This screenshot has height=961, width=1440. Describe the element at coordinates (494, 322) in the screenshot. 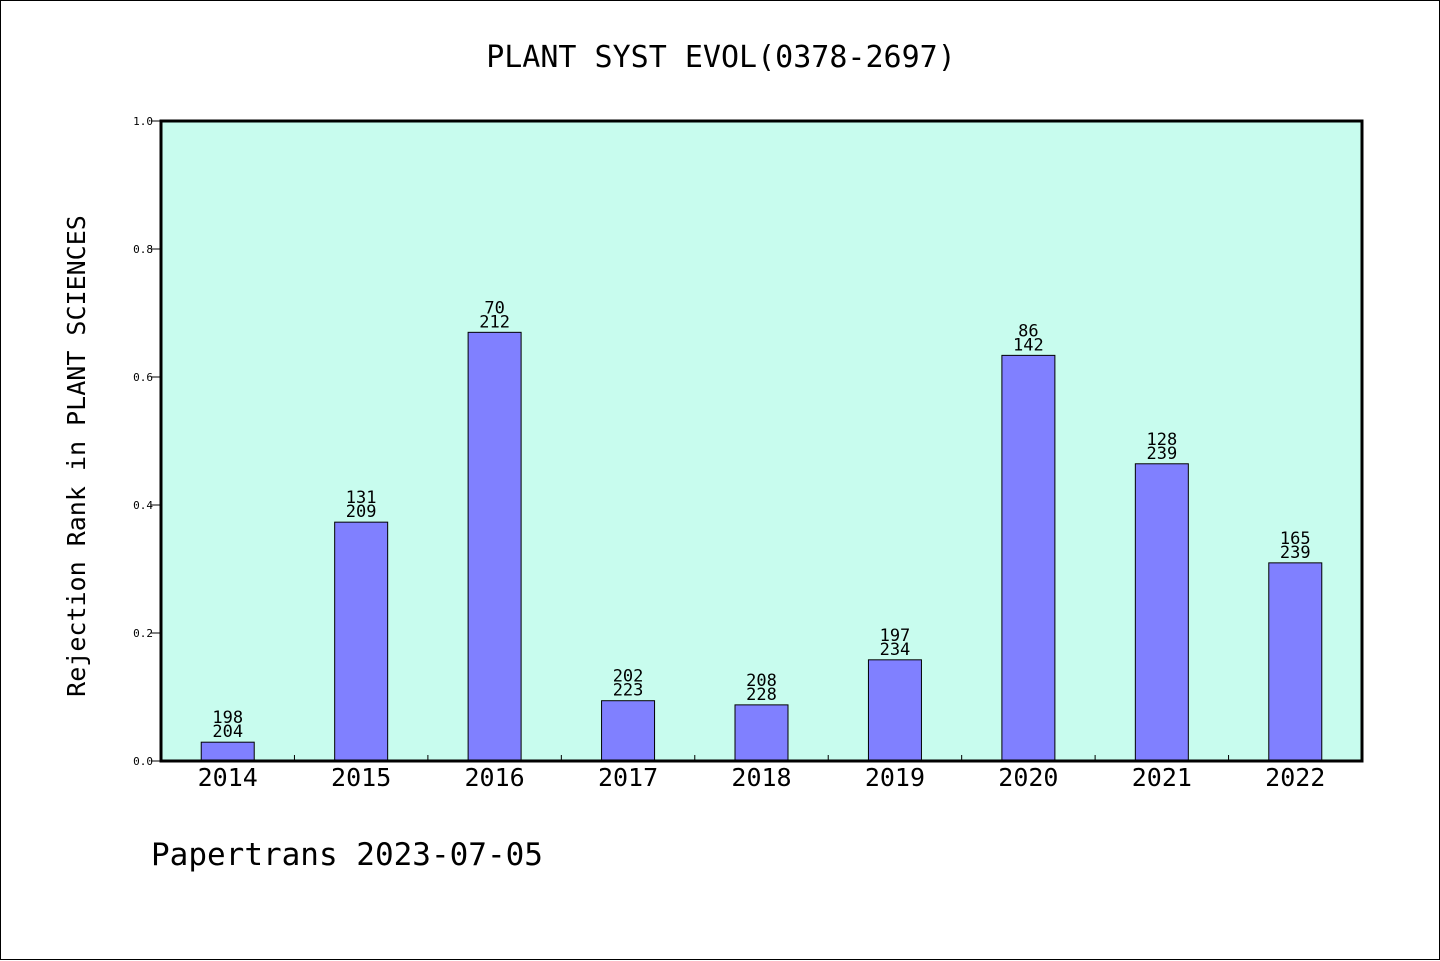

I see `bar-label-bottom: 212` at that location.